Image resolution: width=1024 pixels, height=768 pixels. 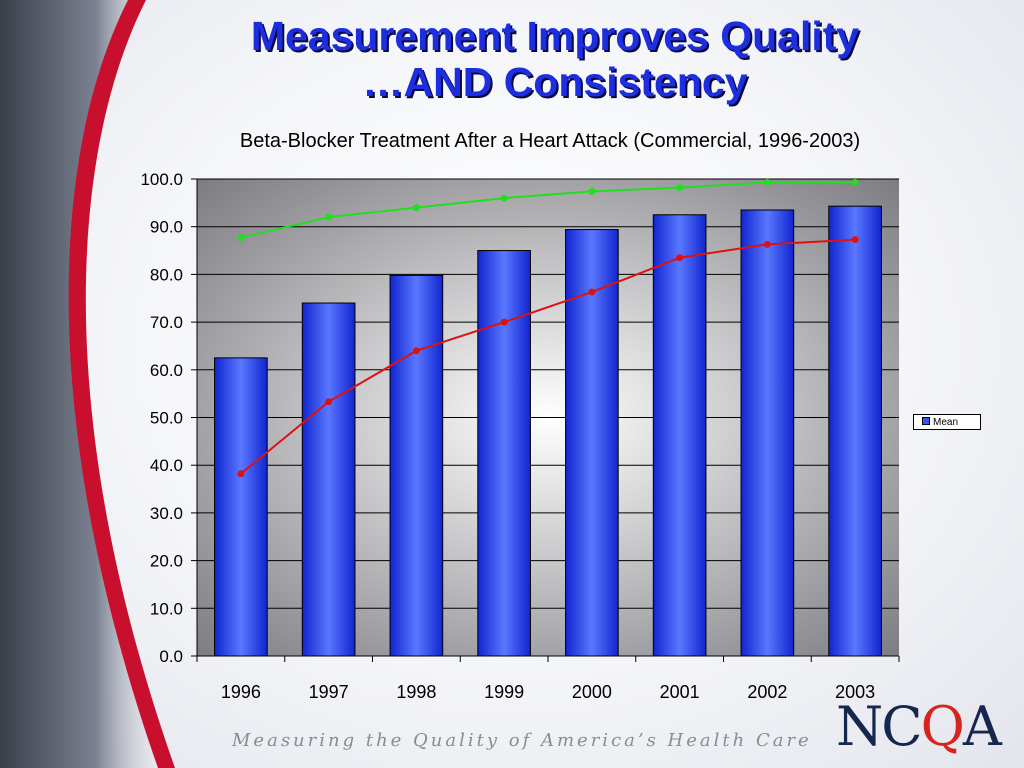 What do you see at coordinates (161, 179) in the screenshot?
I see `y-tick-label: 100.0` at bounding box center [161, 179].